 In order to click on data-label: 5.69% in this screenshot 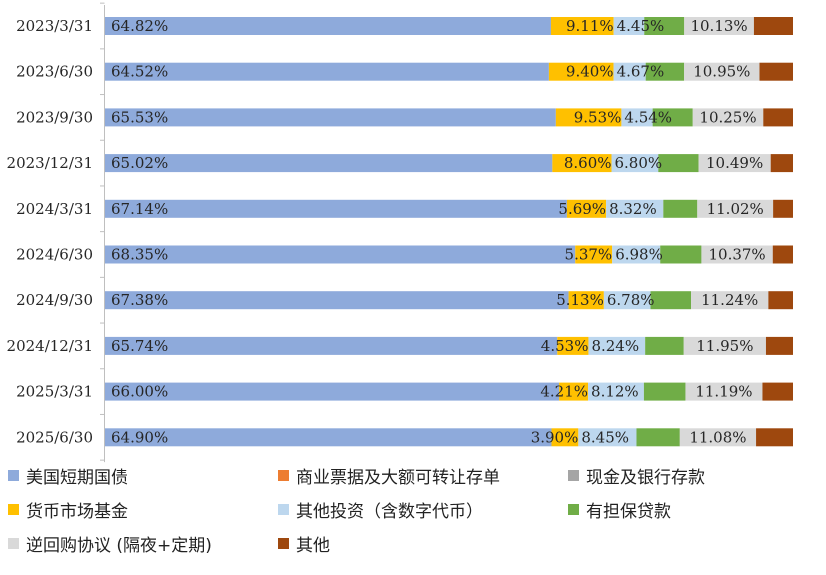, I will do `click(582, 209)`.